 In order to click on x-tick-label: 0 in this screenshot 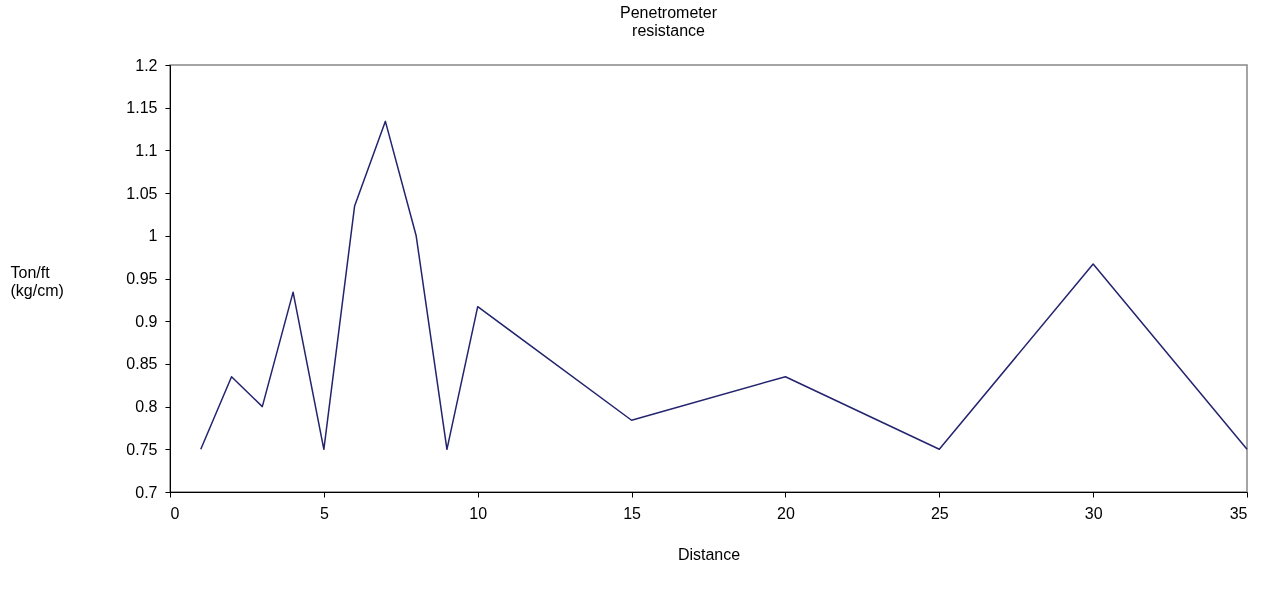, I will do `click(175, 513)`.